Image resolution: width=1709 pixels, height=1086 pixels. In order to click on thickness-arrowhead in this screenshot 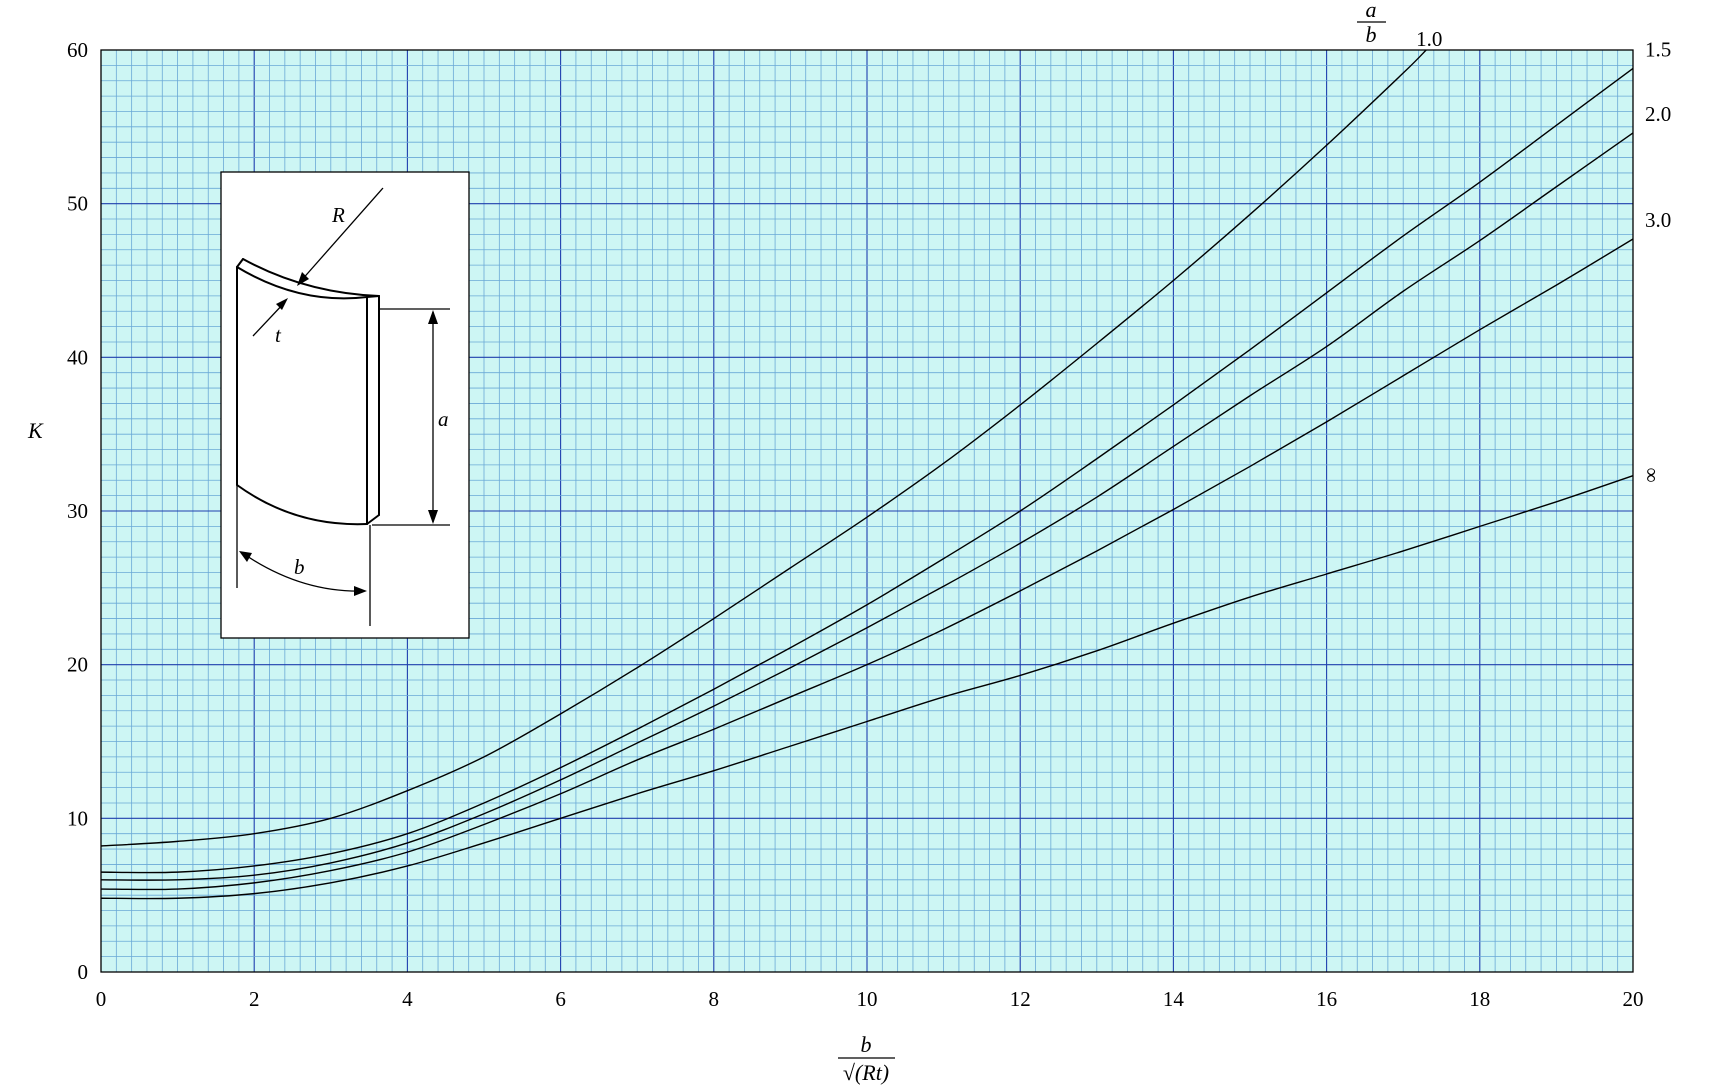, I will do `click(282, 304)`.